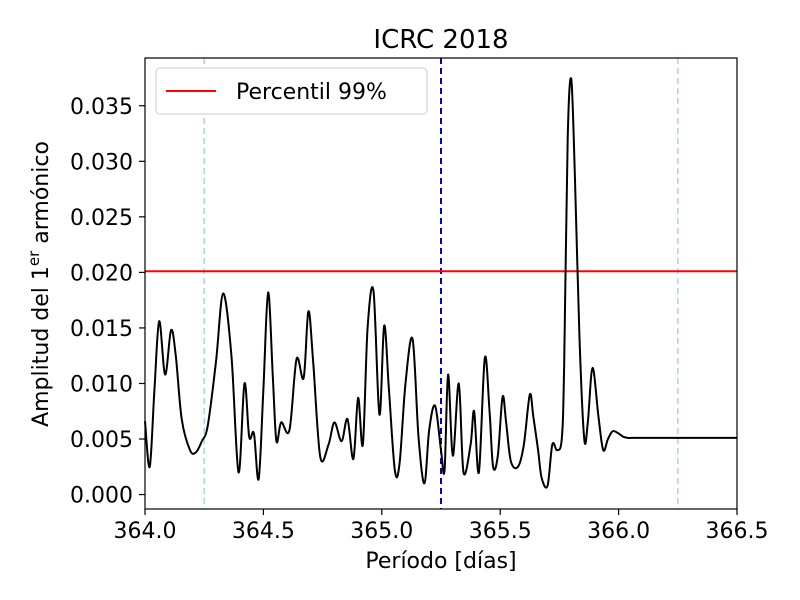  What do you see at coordinates (101, 440) in the screenshot?
I see `y-tick-label: 0.005` at bounding box center [101, 440].